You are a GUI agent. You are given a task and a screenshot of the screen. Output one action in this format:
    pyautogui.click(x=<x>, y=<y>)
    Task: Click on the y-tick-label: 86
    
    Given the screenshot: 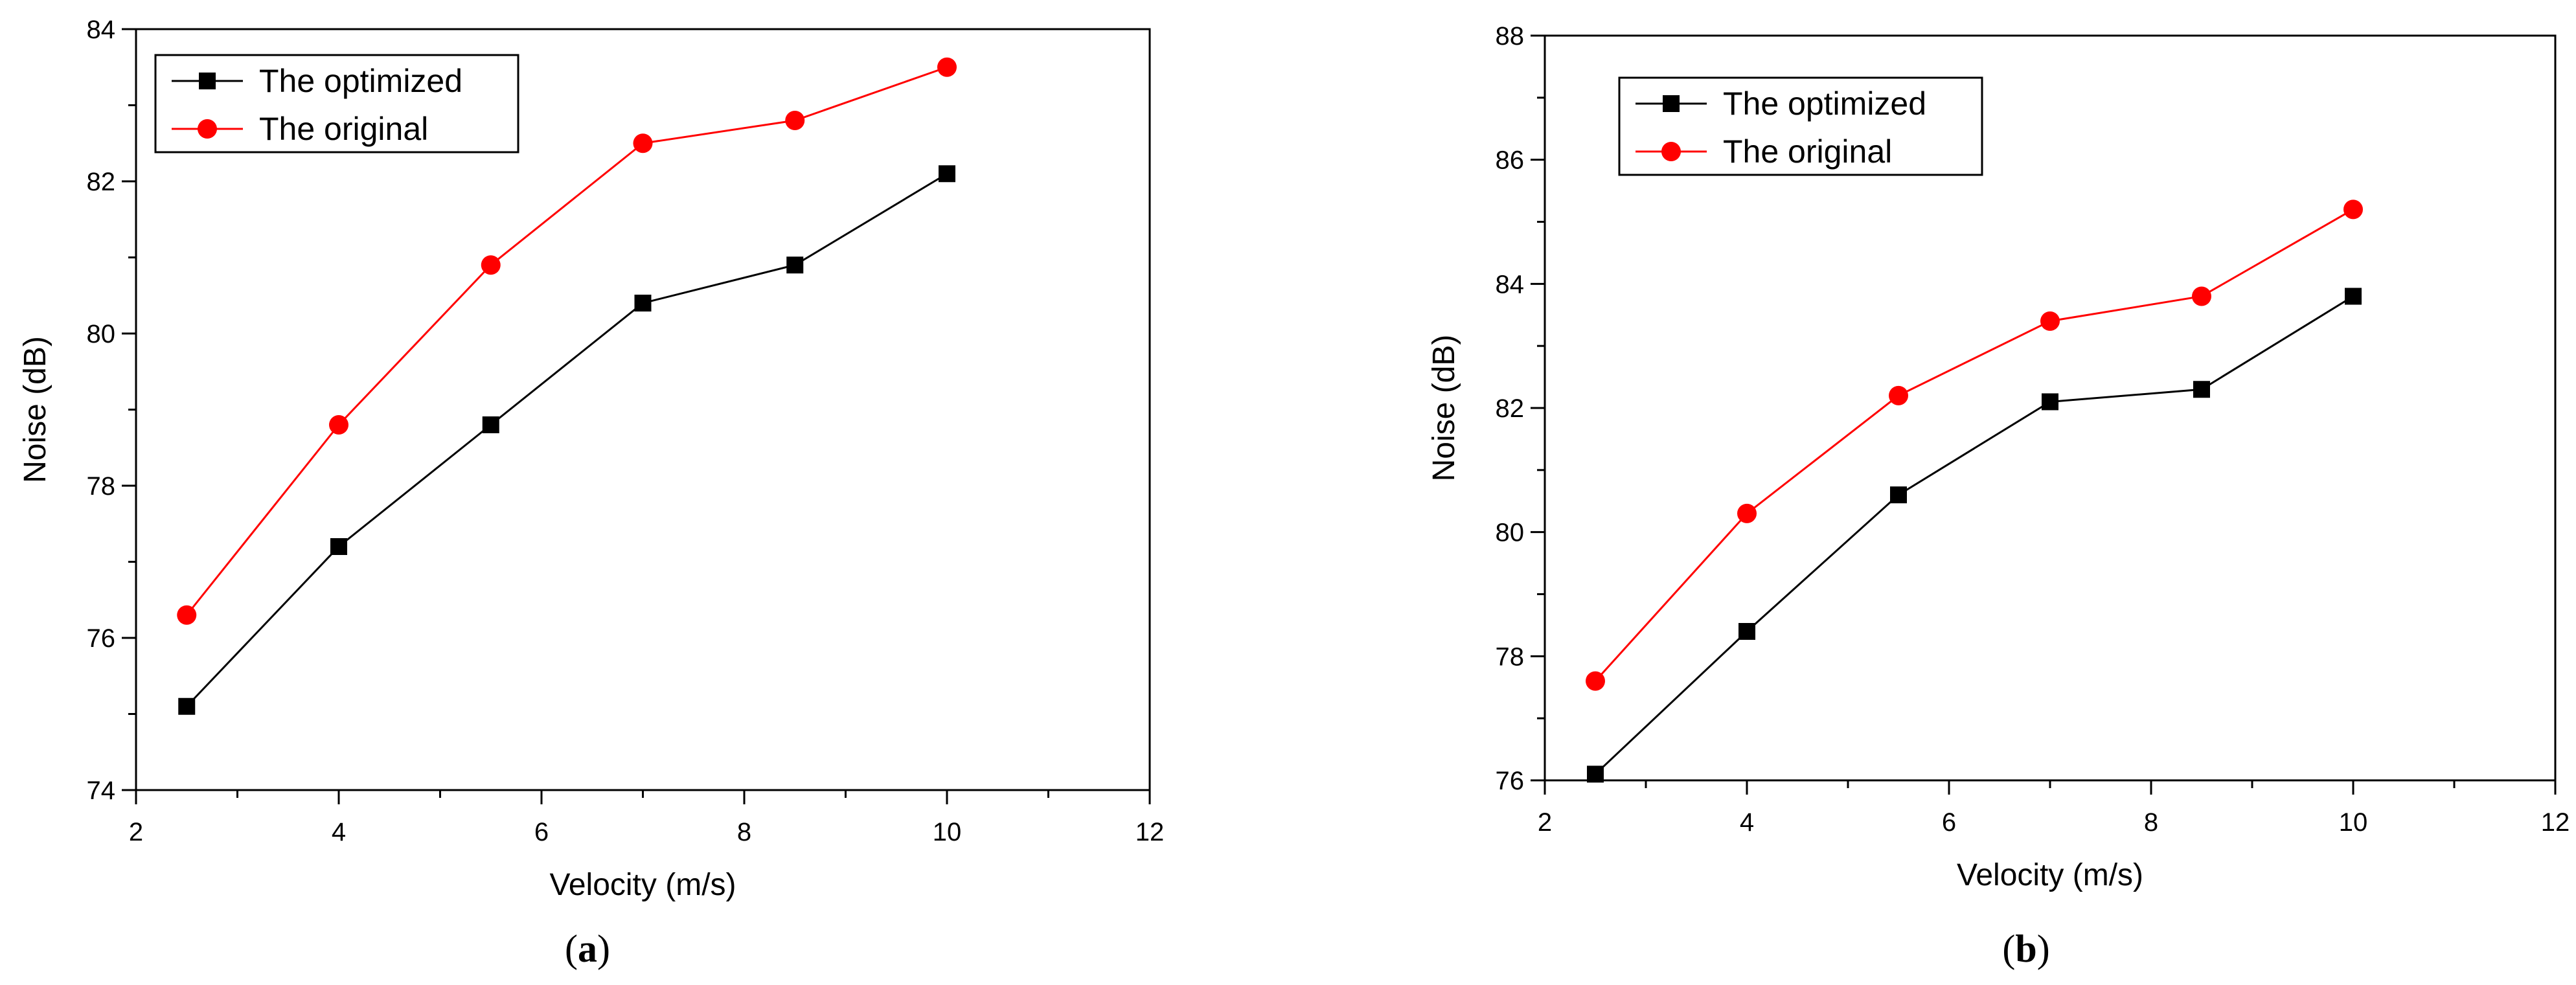 What is the action you would take?
    pyautogui.click(x=1511, y=160)
    